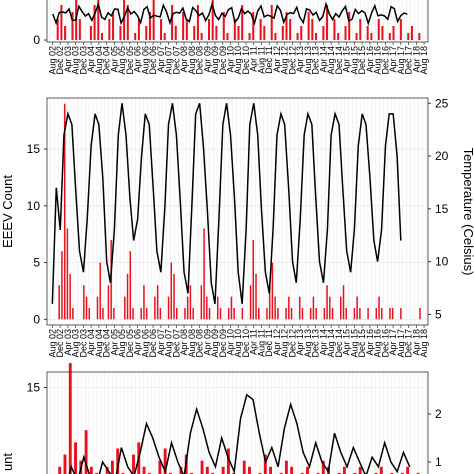 This screenshot has width=474, height=474. Describe the element at coordinates (114, 59) in the screenshot. I see `x-tick-label: Apr 05` at that location.